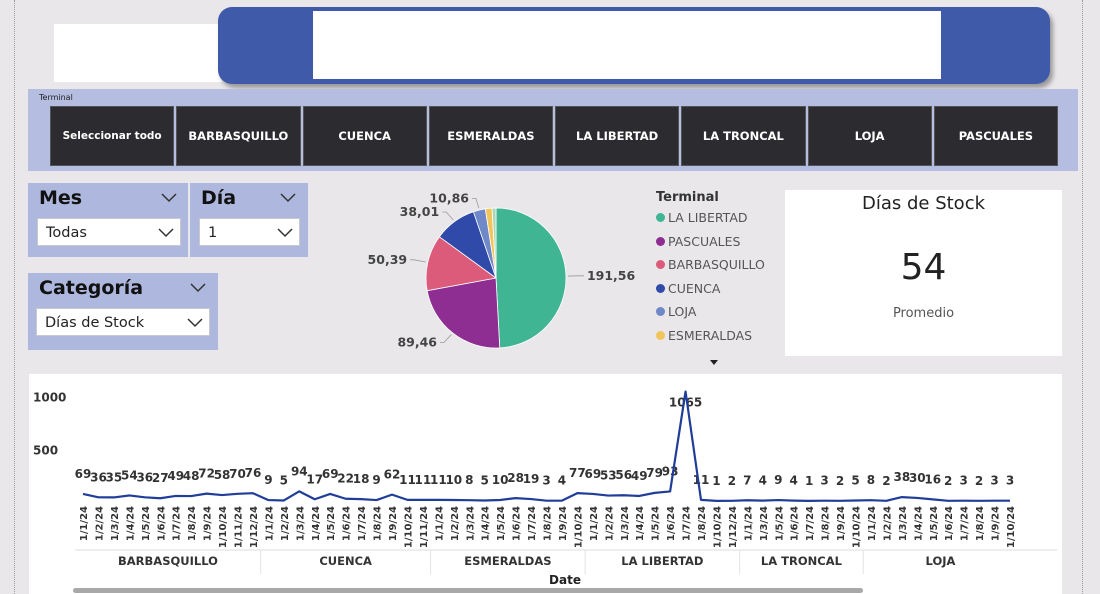 Image resolution: width=1100 pixels, height=594 pixels. I want to click on pie-data-label: 50,39, so click(388, 259).